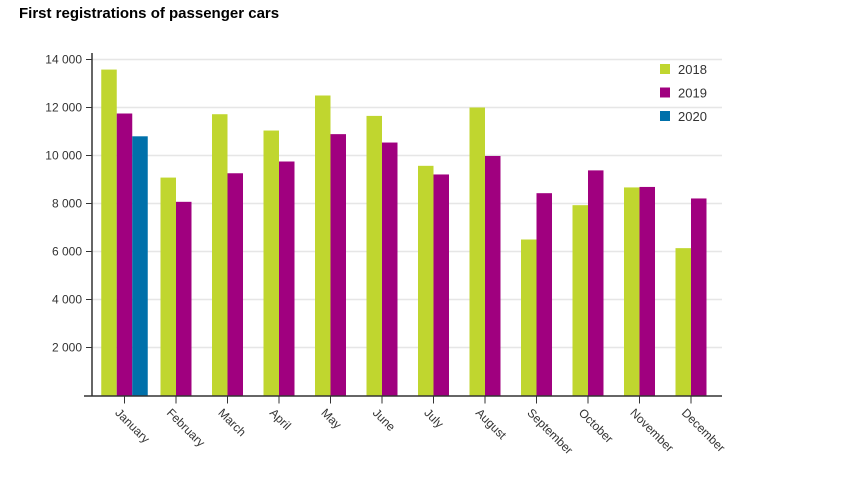 Image resolution: width=860 pixels, height=484 pixels. I want to click on bar-2019-september, so click(544, 294).